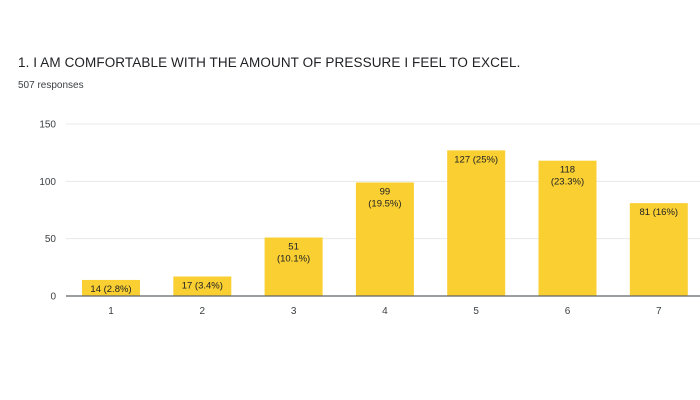 The height and width of the screenshot is (400, 700). What do you see at coordinates (51, 85) in the screenshot?
I see `response-count: 507 responses` at bounding box center [51, 85].